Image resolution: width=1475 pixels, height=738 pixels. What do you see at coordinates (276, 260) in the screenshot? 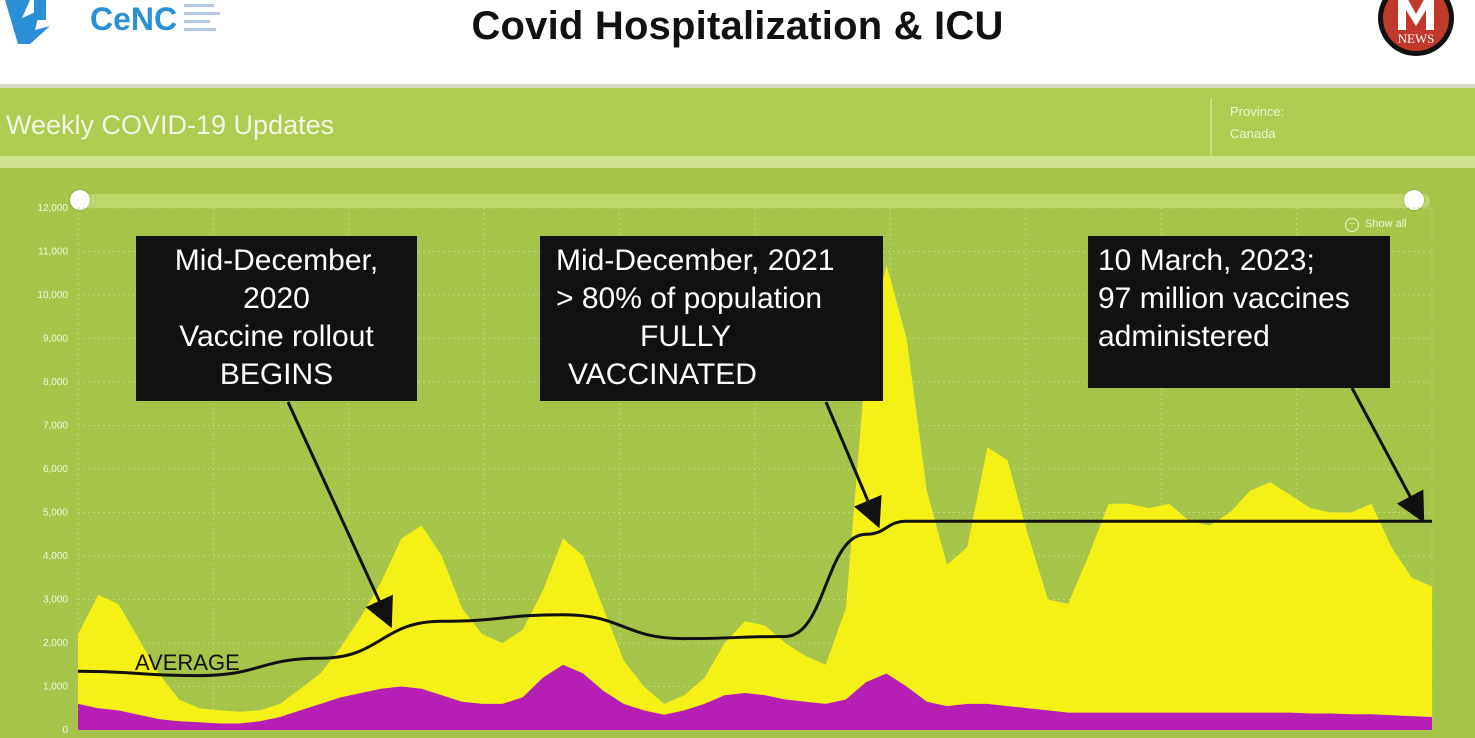
I see `callout-1-line: Mid-December,` at bounding box center [276, 260].